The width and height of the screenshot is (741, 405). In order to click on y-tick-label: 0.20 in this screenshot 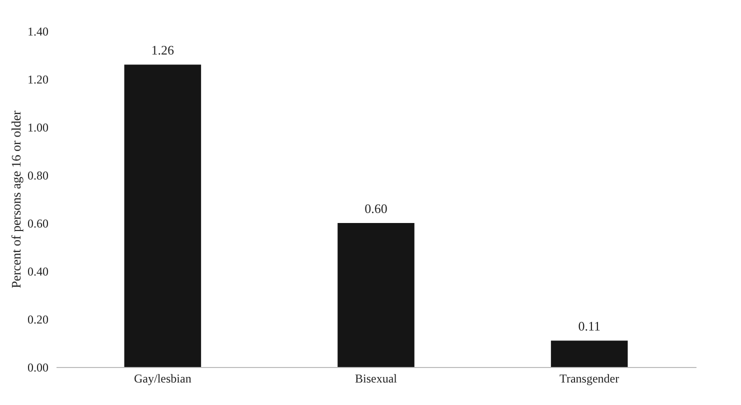, I will do `click(38, 319)`.